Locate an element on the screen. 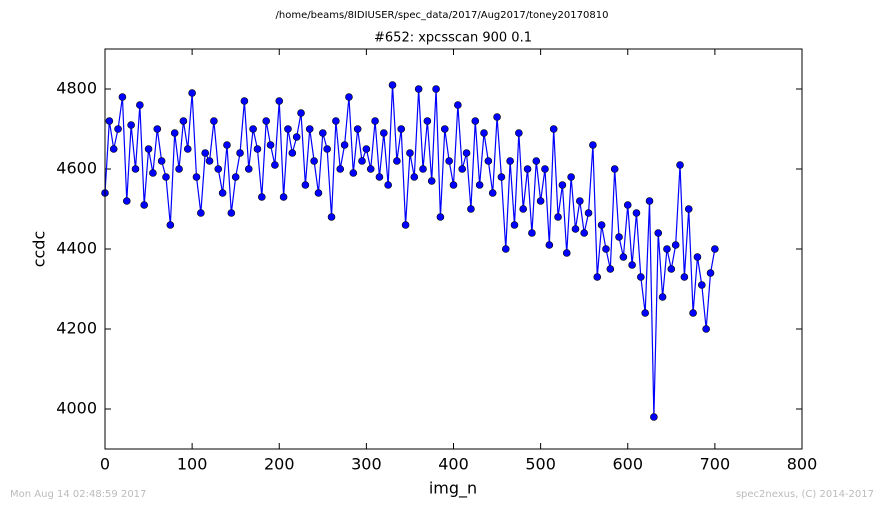 The width and height of the screenshot is (884, 509). x-tick-label: 600 is located at coordinates (627, 464).